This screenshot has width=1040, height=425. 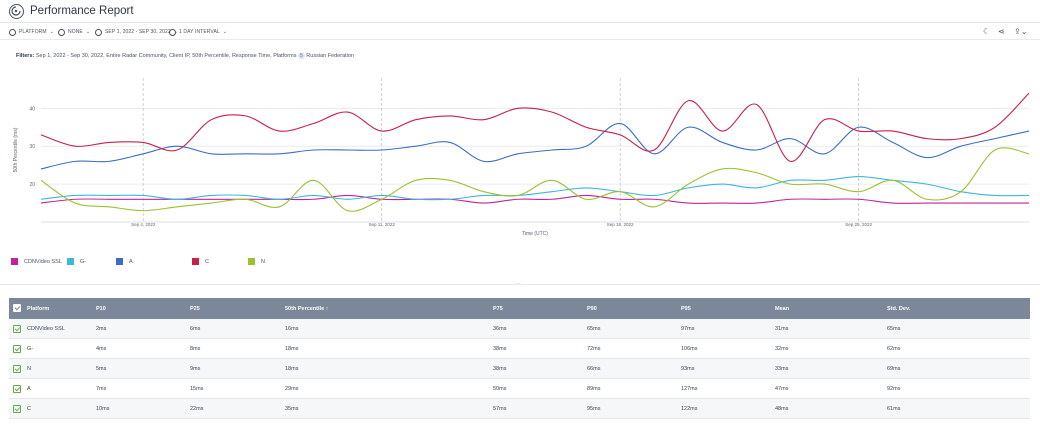 What do you see at coordinates (292, 328) in the screenshot?
I see `cell-p50: 16ms` at bounding box center [292, 328].